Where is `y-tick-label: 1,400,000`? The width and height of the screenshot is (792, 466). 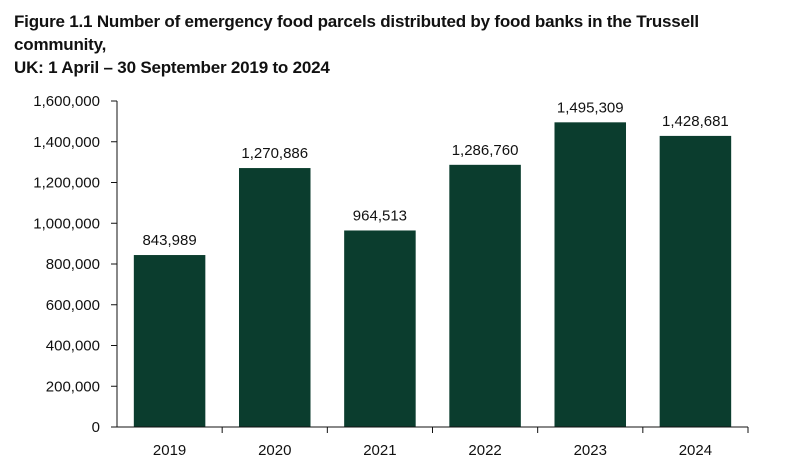 y-tick-label: 1,400,000 is located at coordinates (66, 142).